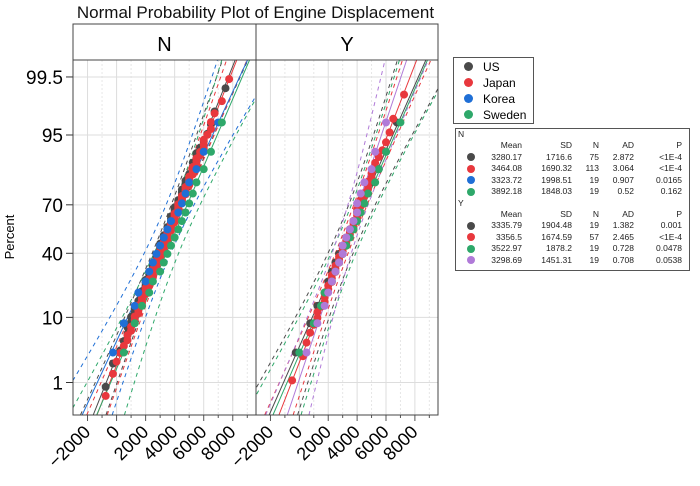 This screenshot has height=486, width=700. What do you see at coordinates (52, 254) in the screenshot?
I see `y-tick-label: 40` at bounding box center [52, 254].